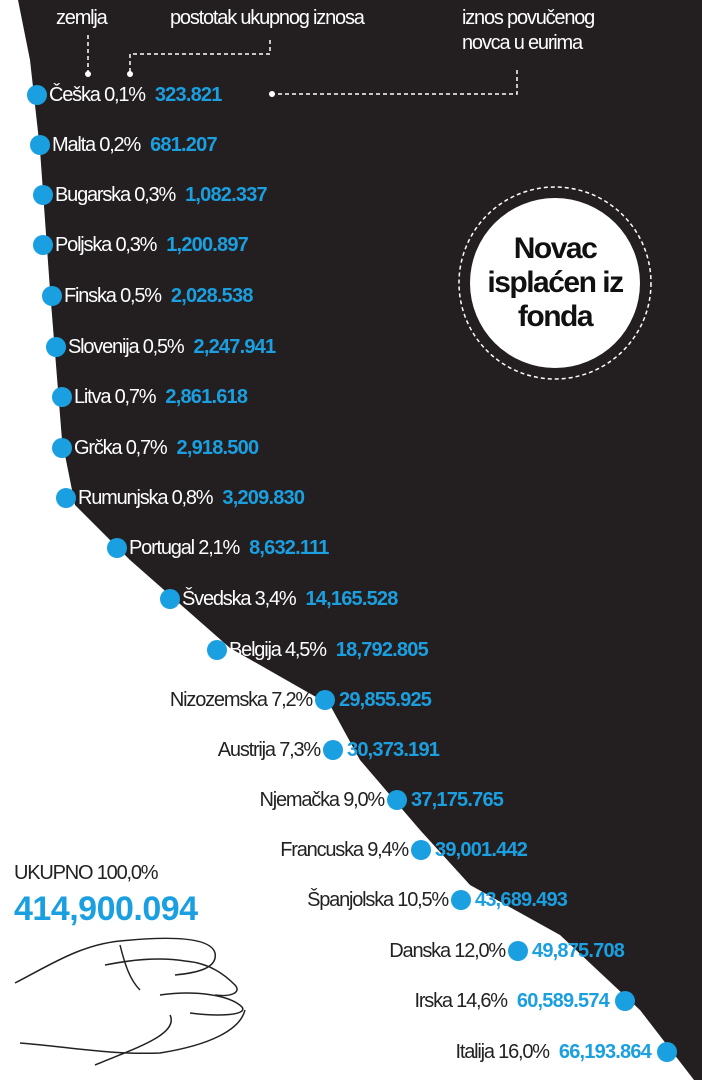 Image resolution: width=702 pixels, height=1080 pixels. I want to click on country-amount: 2,918.500, so click(218, 447).